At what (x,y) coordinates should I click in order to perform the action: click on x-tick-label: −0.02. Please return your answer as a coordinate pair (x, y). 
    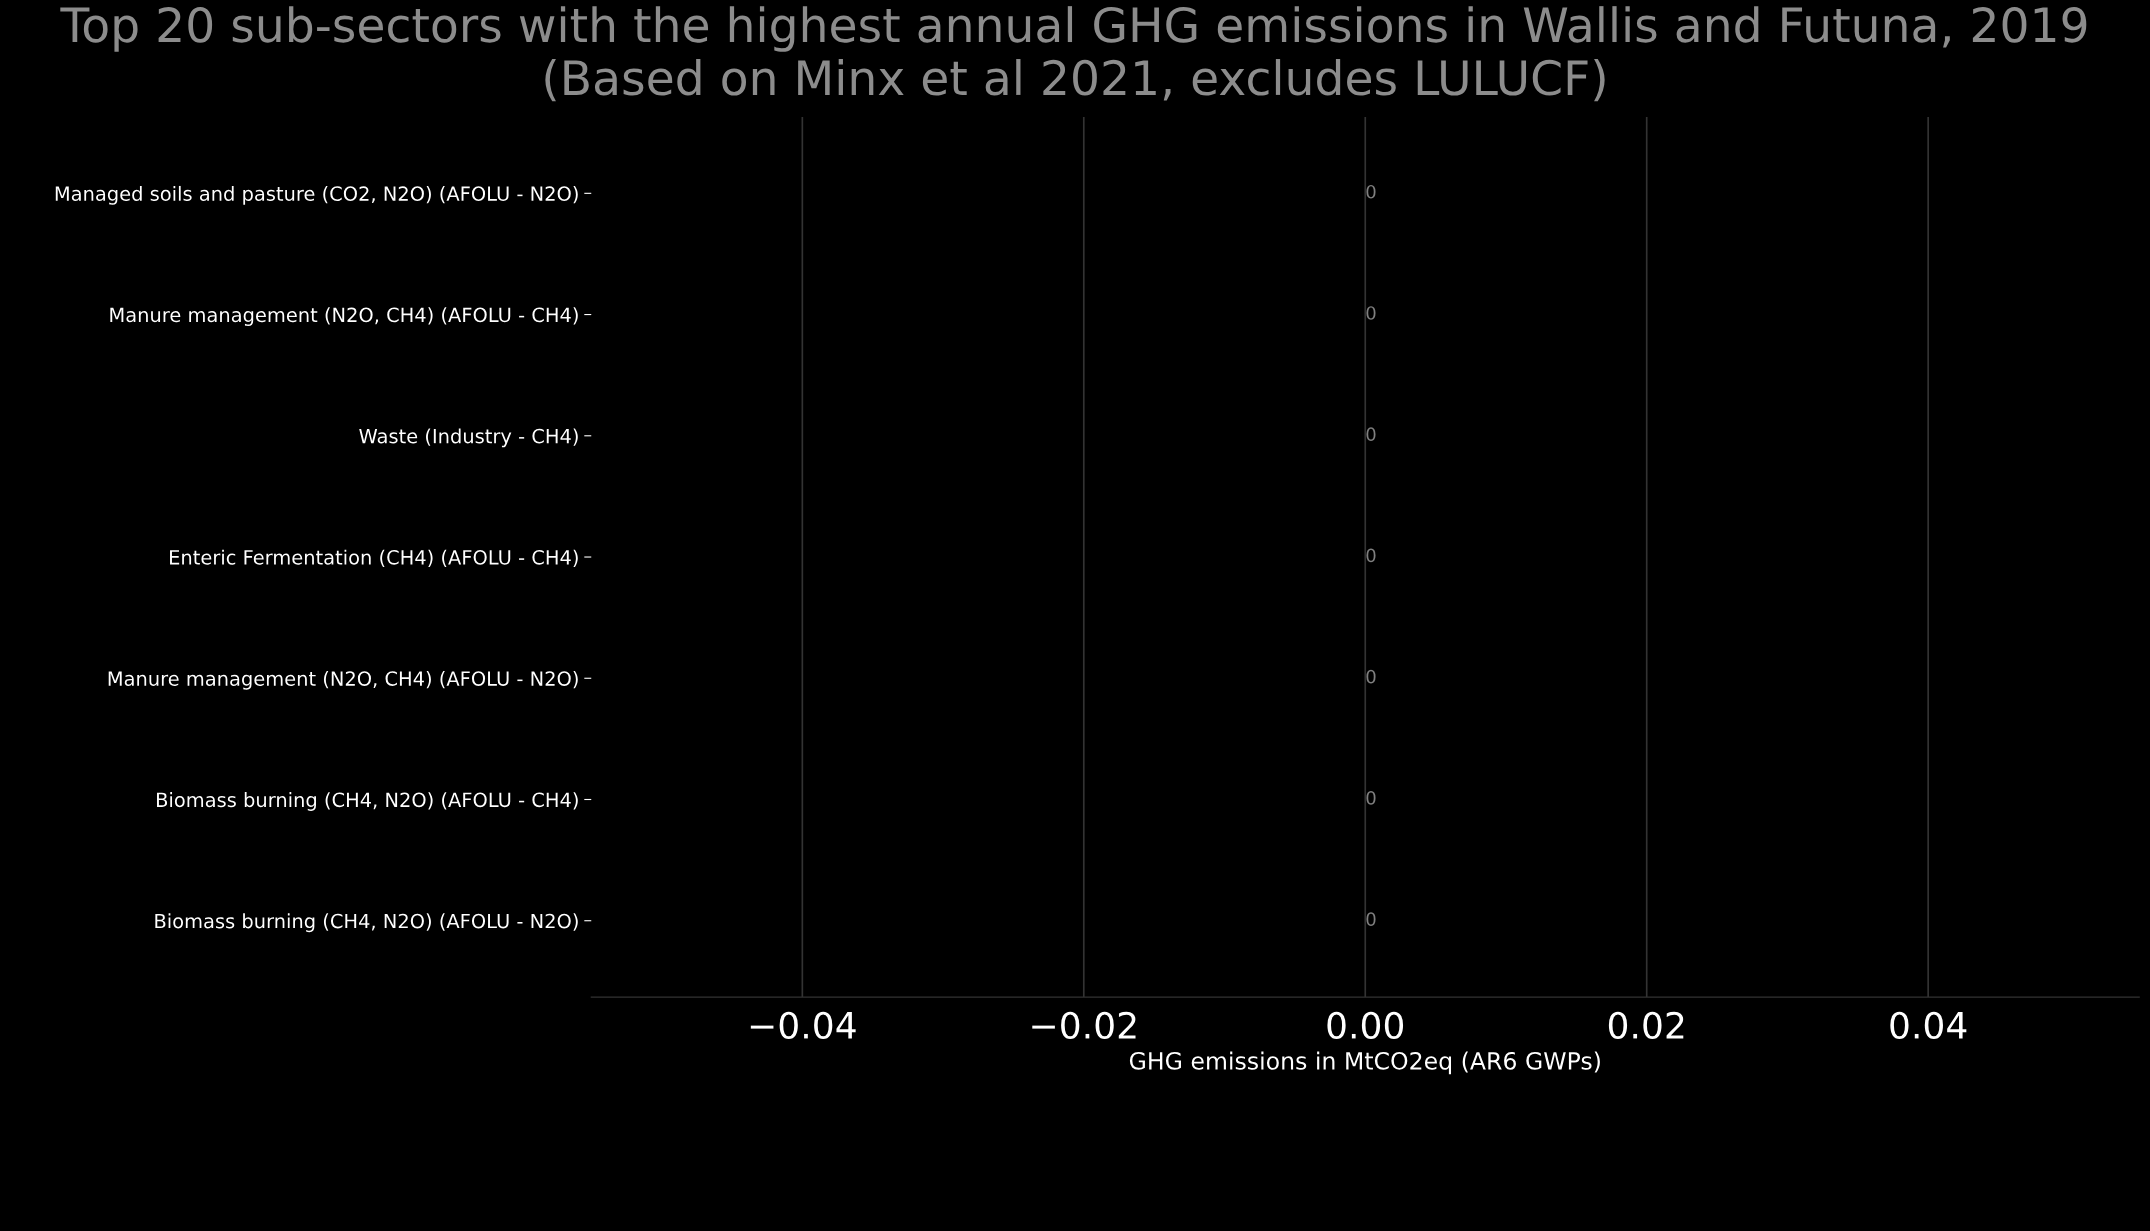
    Looking at the image, I should click on (1084, 1025).